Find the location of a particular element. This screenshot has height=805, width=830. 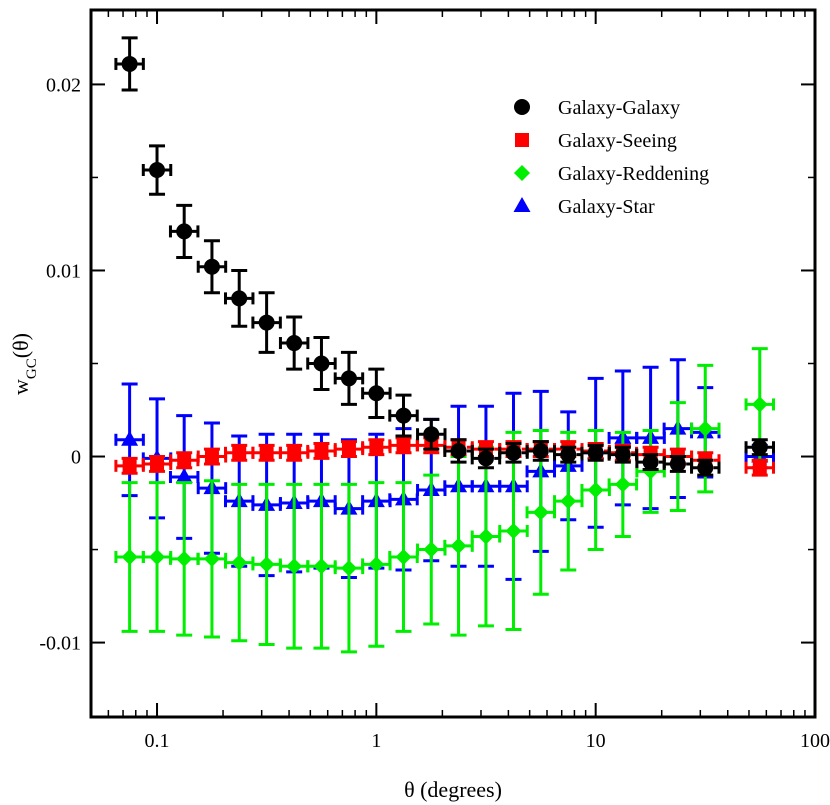

legend-marker-triangle is located at coordinates (522, 204).